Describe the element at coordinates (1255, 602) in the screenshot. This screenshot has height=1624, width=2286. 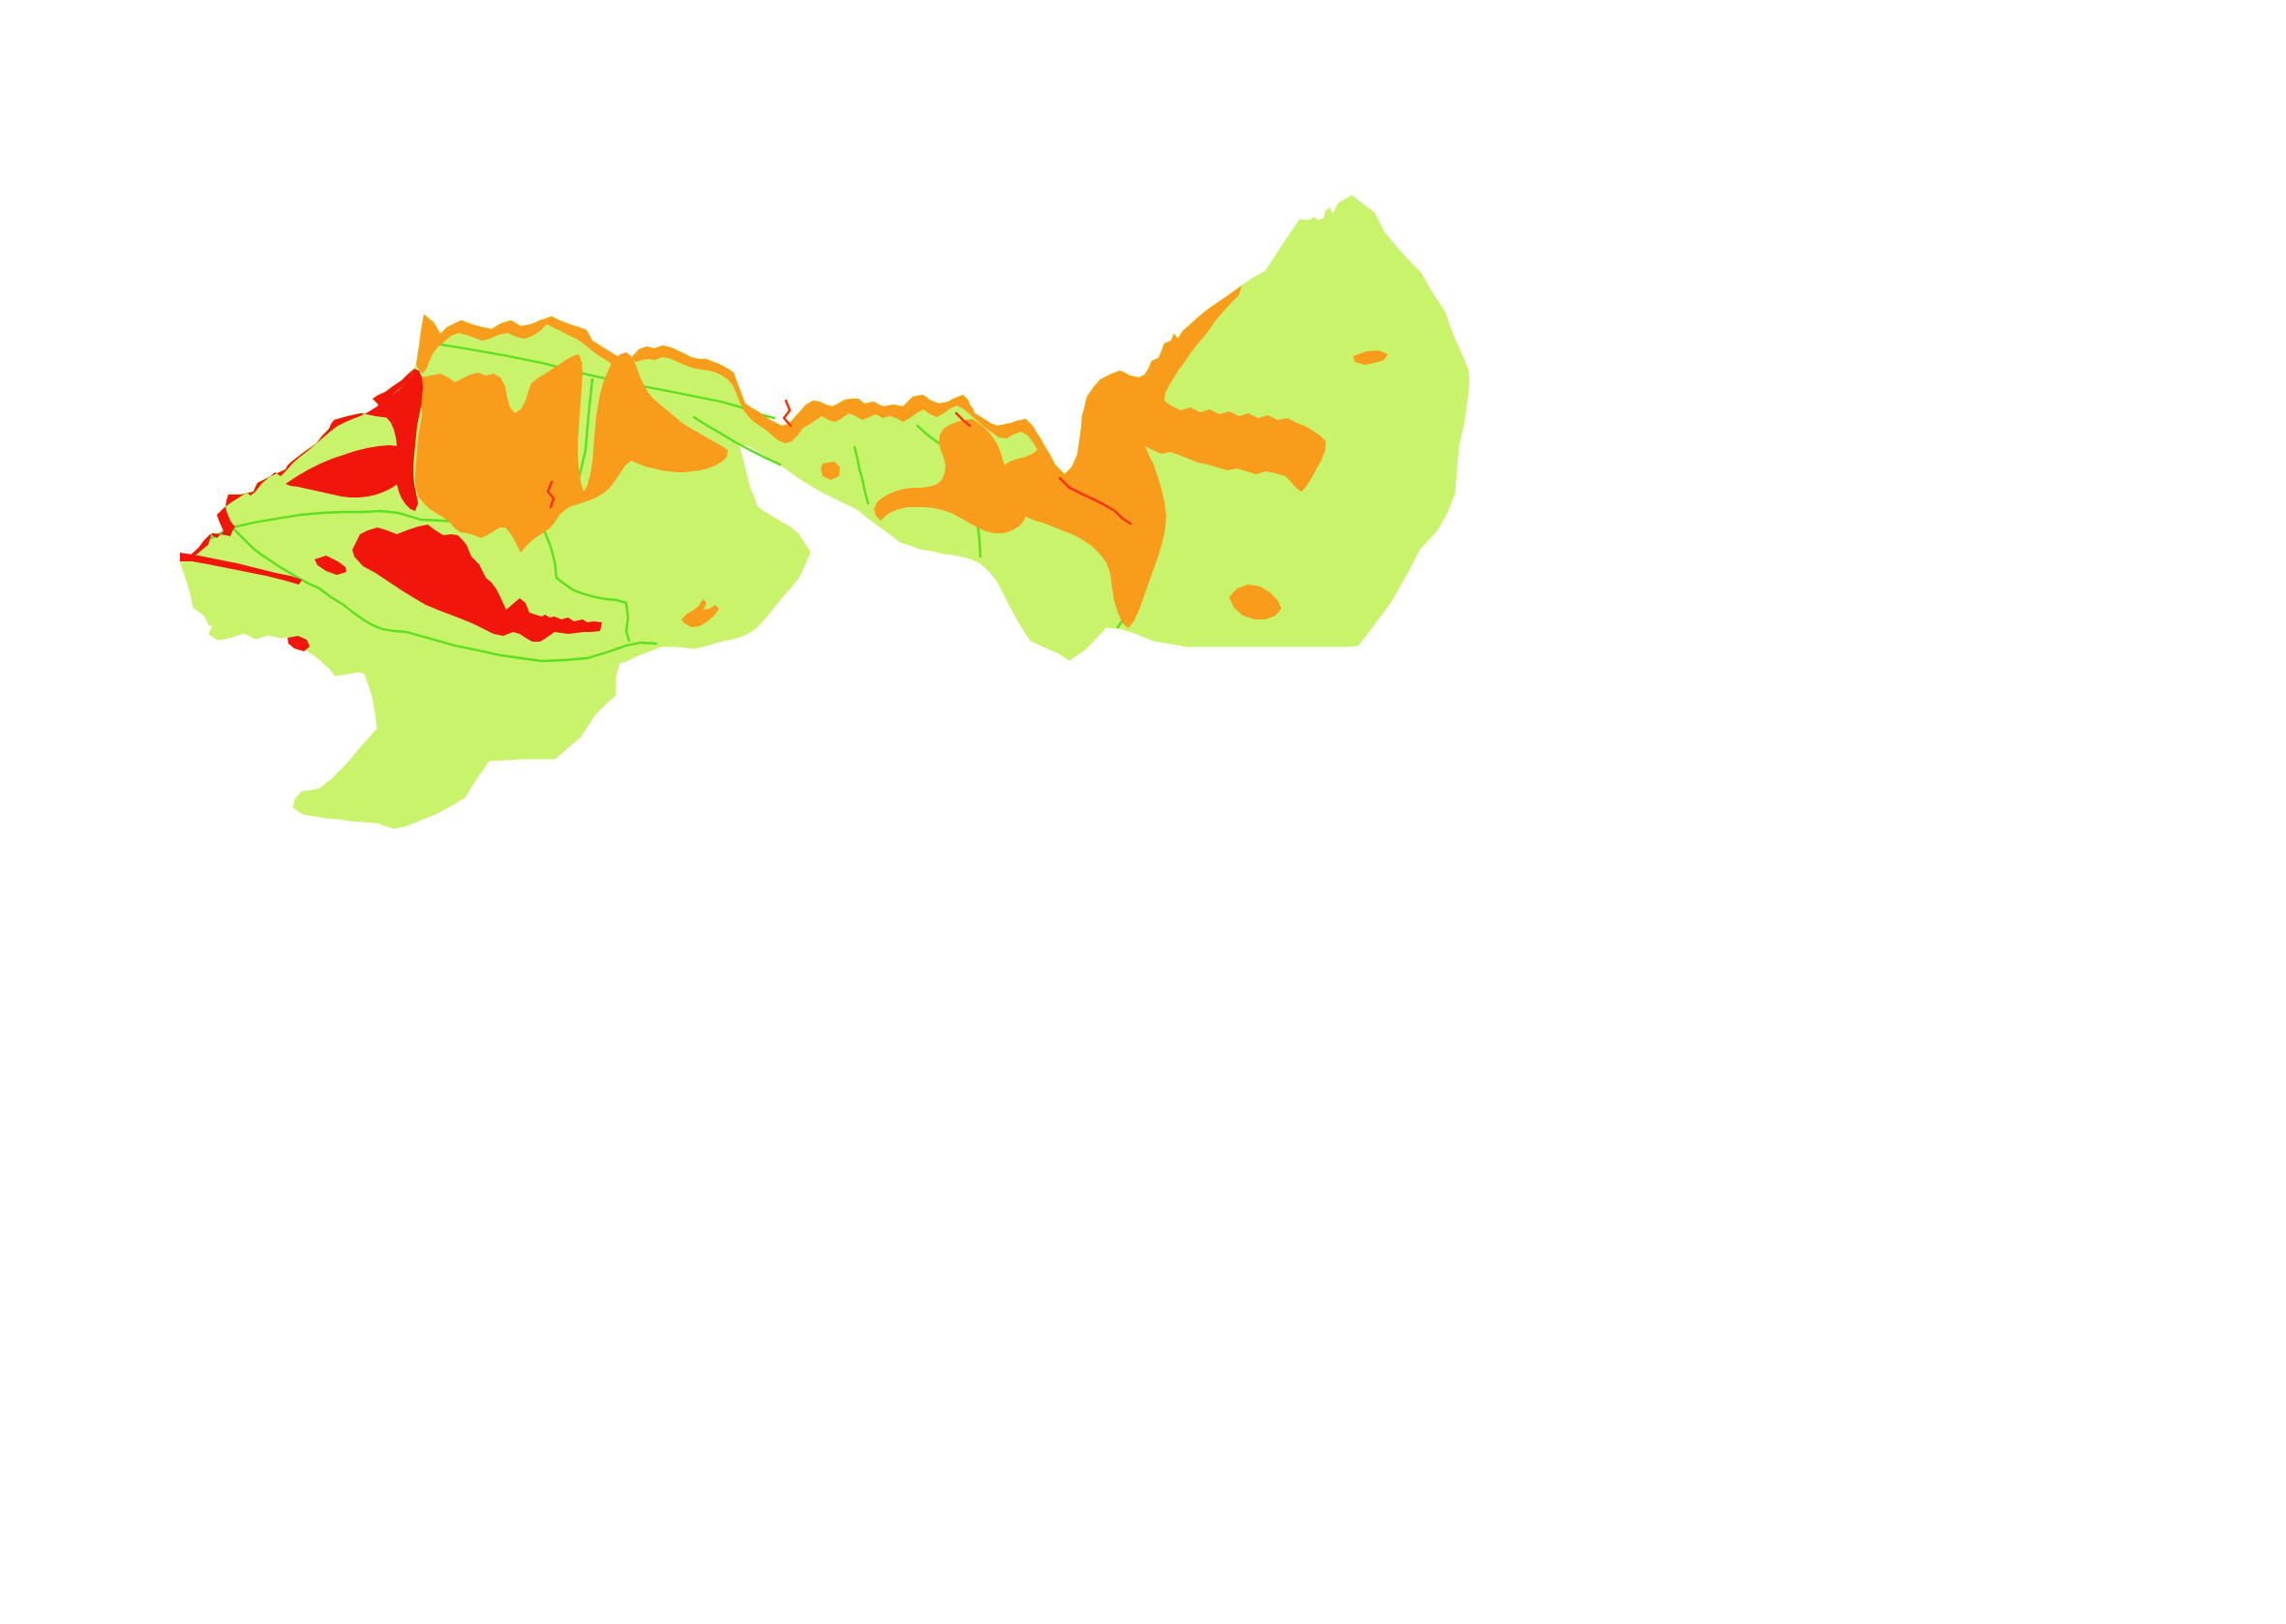
I see `orange-zone-southeast-blob` at that location.